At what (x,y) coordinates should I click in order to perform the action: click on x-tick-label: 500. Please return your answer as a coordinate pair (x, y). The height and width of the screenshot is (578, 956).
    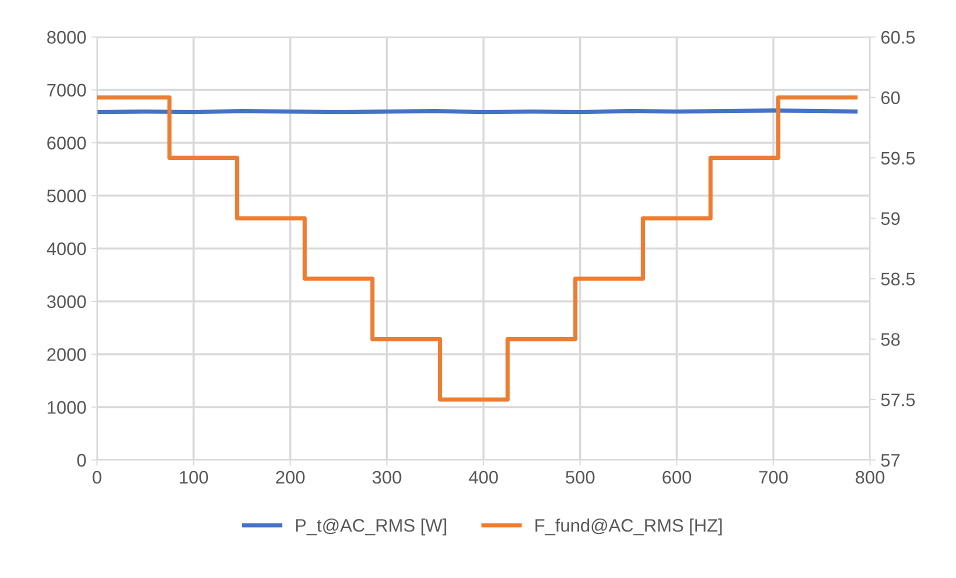
    Looking at the image, I should click on (580, 477).